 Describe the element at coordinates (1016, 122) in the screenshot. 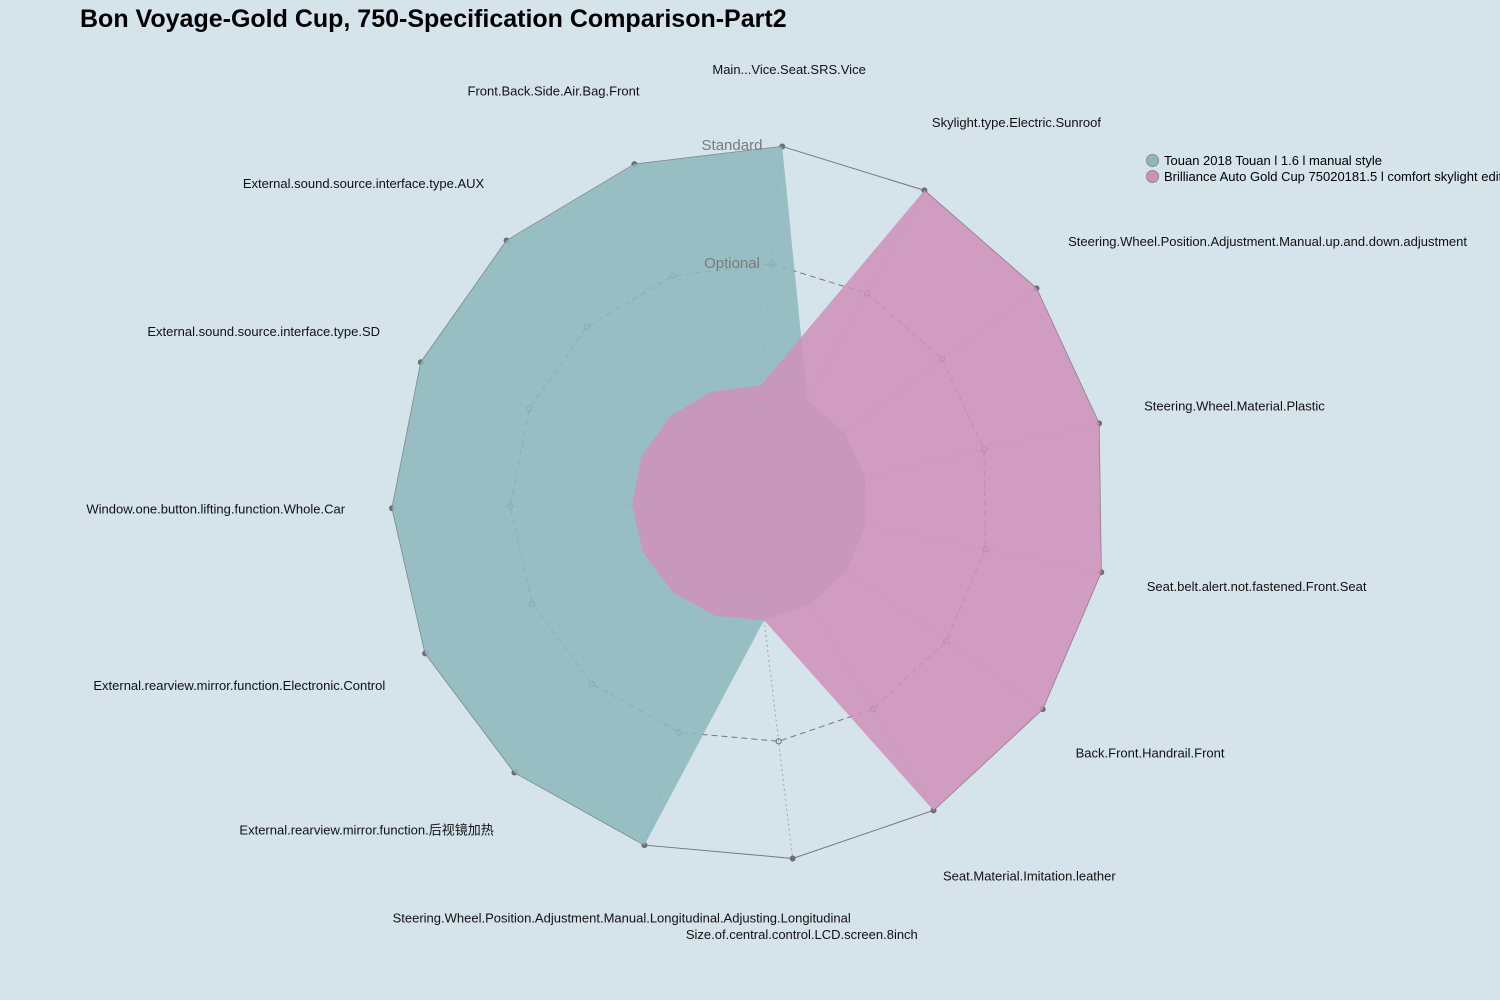

I see `axis-label: Skylight.type.Electric.Sunroof` at that location.